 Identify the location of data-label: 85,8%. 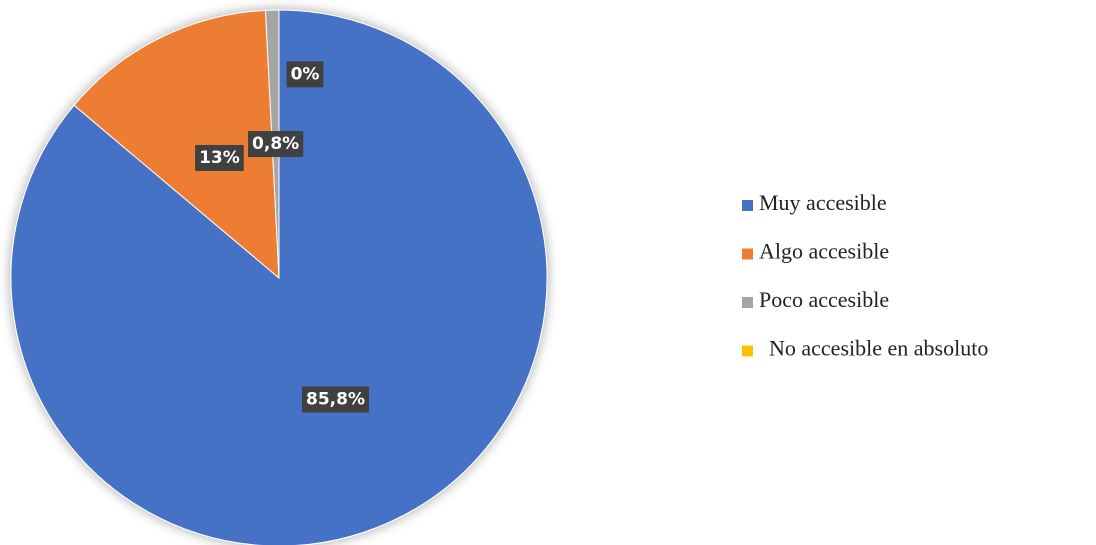
(335, 400).